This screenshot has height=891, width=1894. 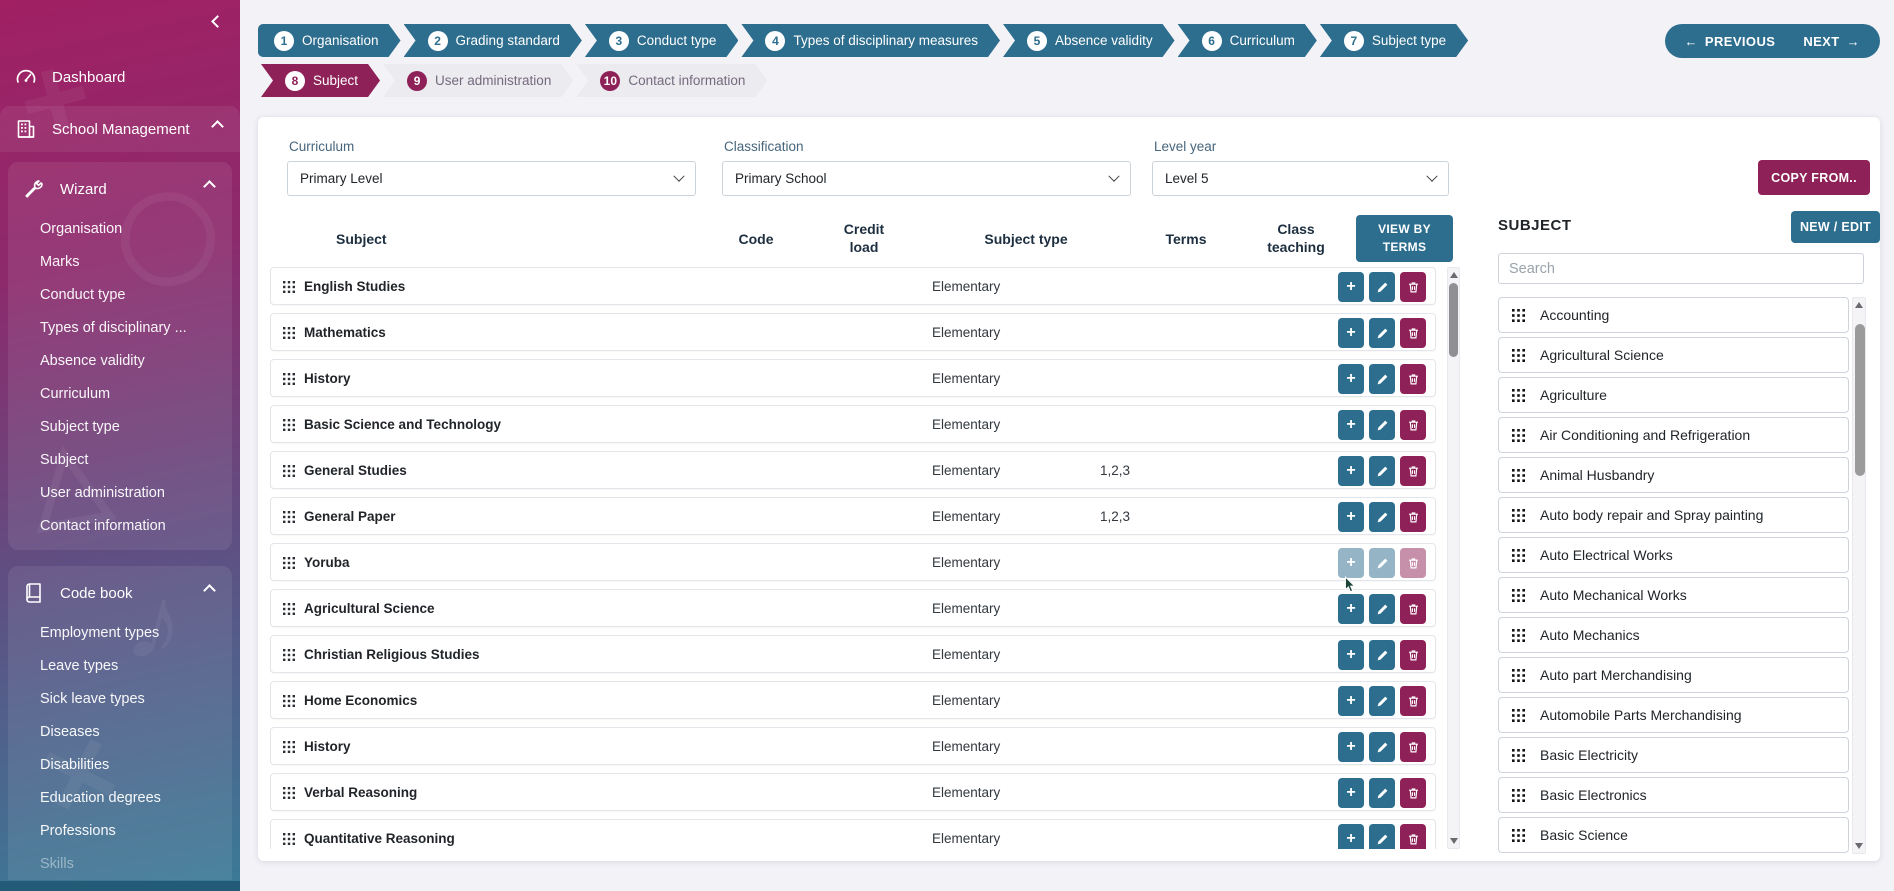 I want to click on subject-list-item: Auto Mechanical Works, so click(x=1673, y=595).